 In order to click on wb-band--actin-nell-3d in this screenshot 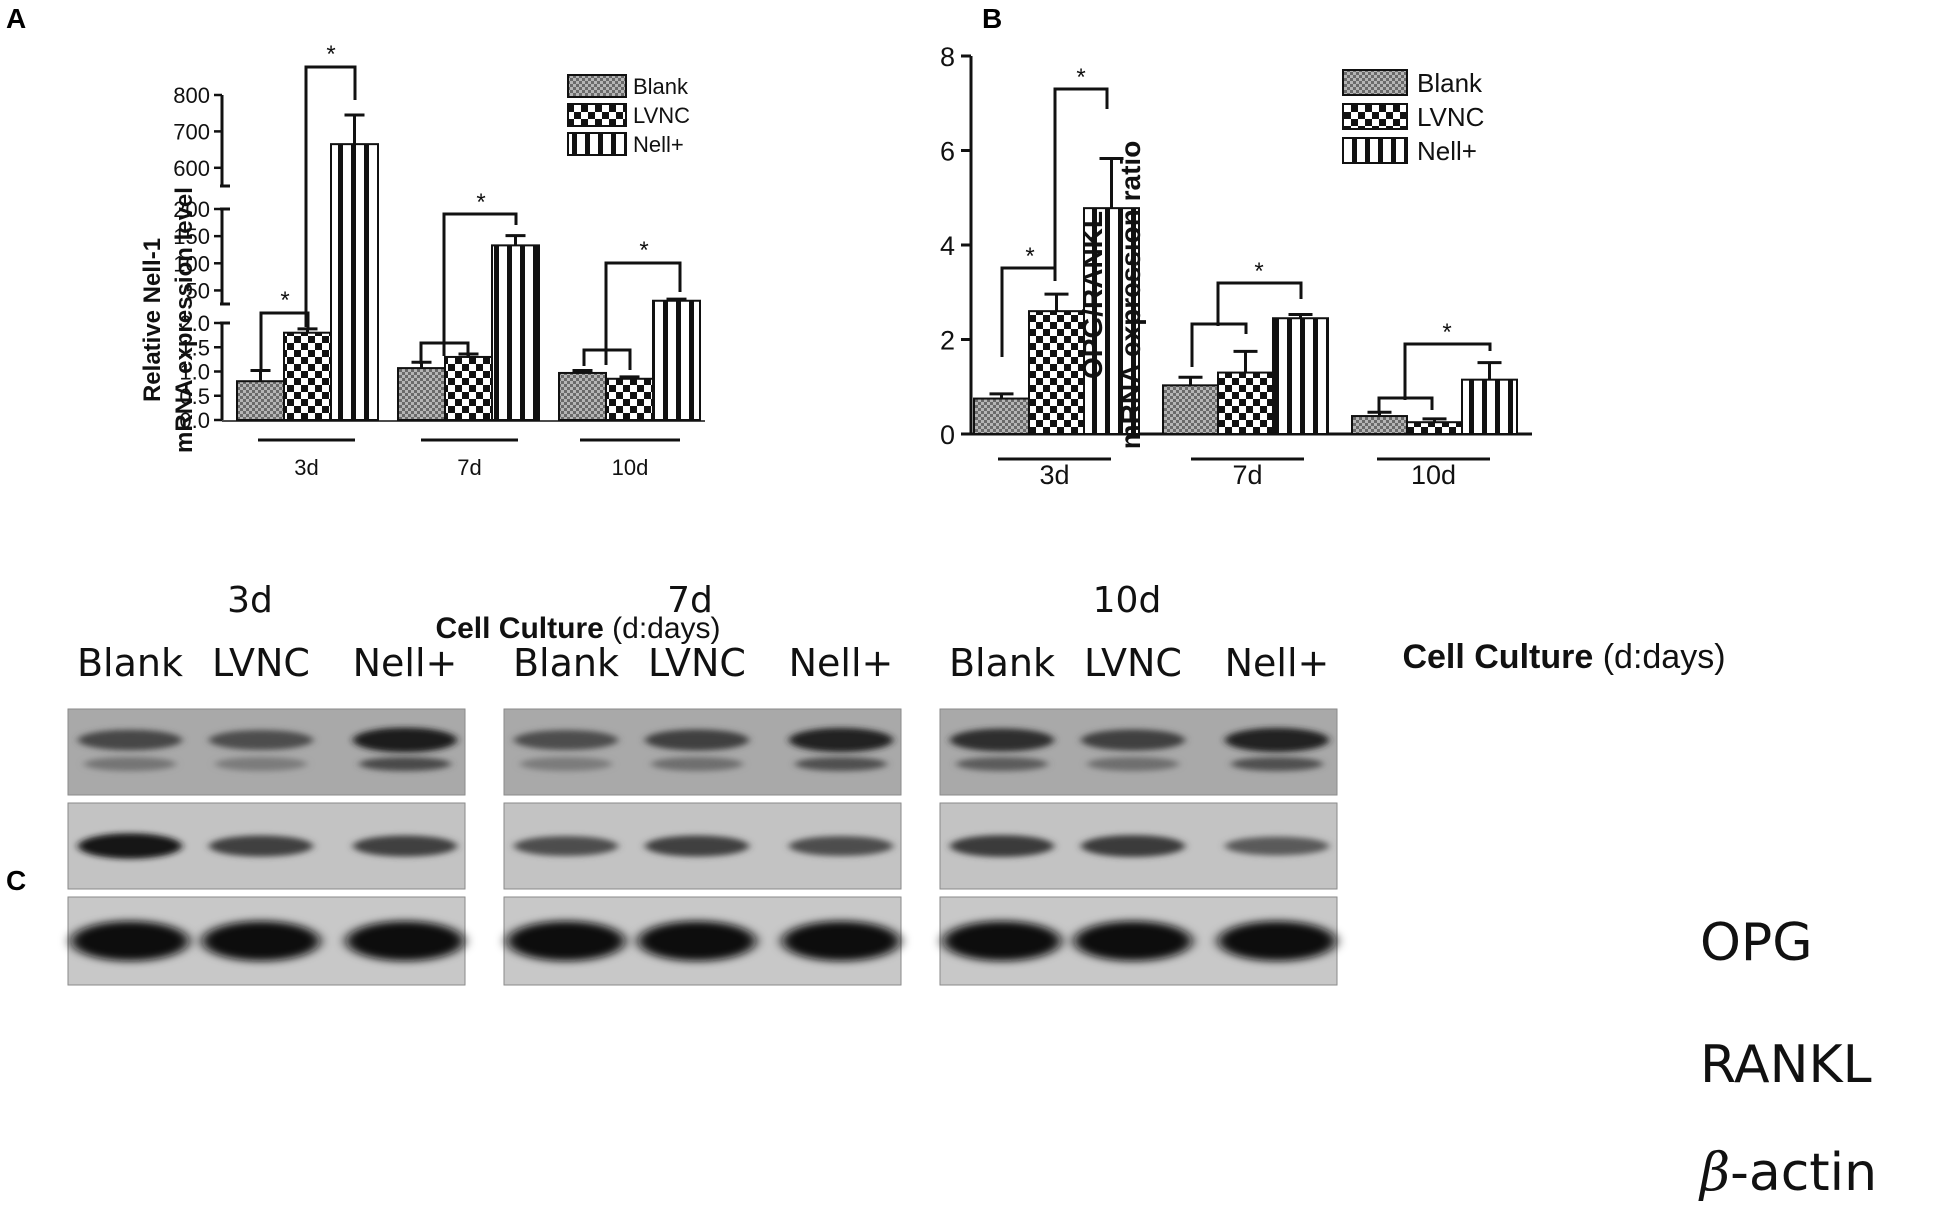, I will do `click(405, 941)`.